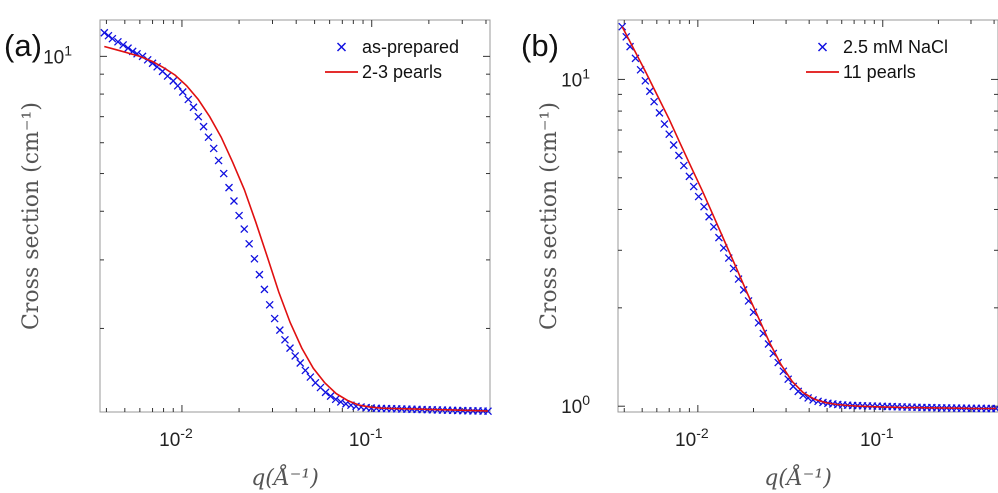 The height and width of the screenshot is (493, 998). I want to click on panel-a-legend-label: 2-3 pearls, so click(402, 72).